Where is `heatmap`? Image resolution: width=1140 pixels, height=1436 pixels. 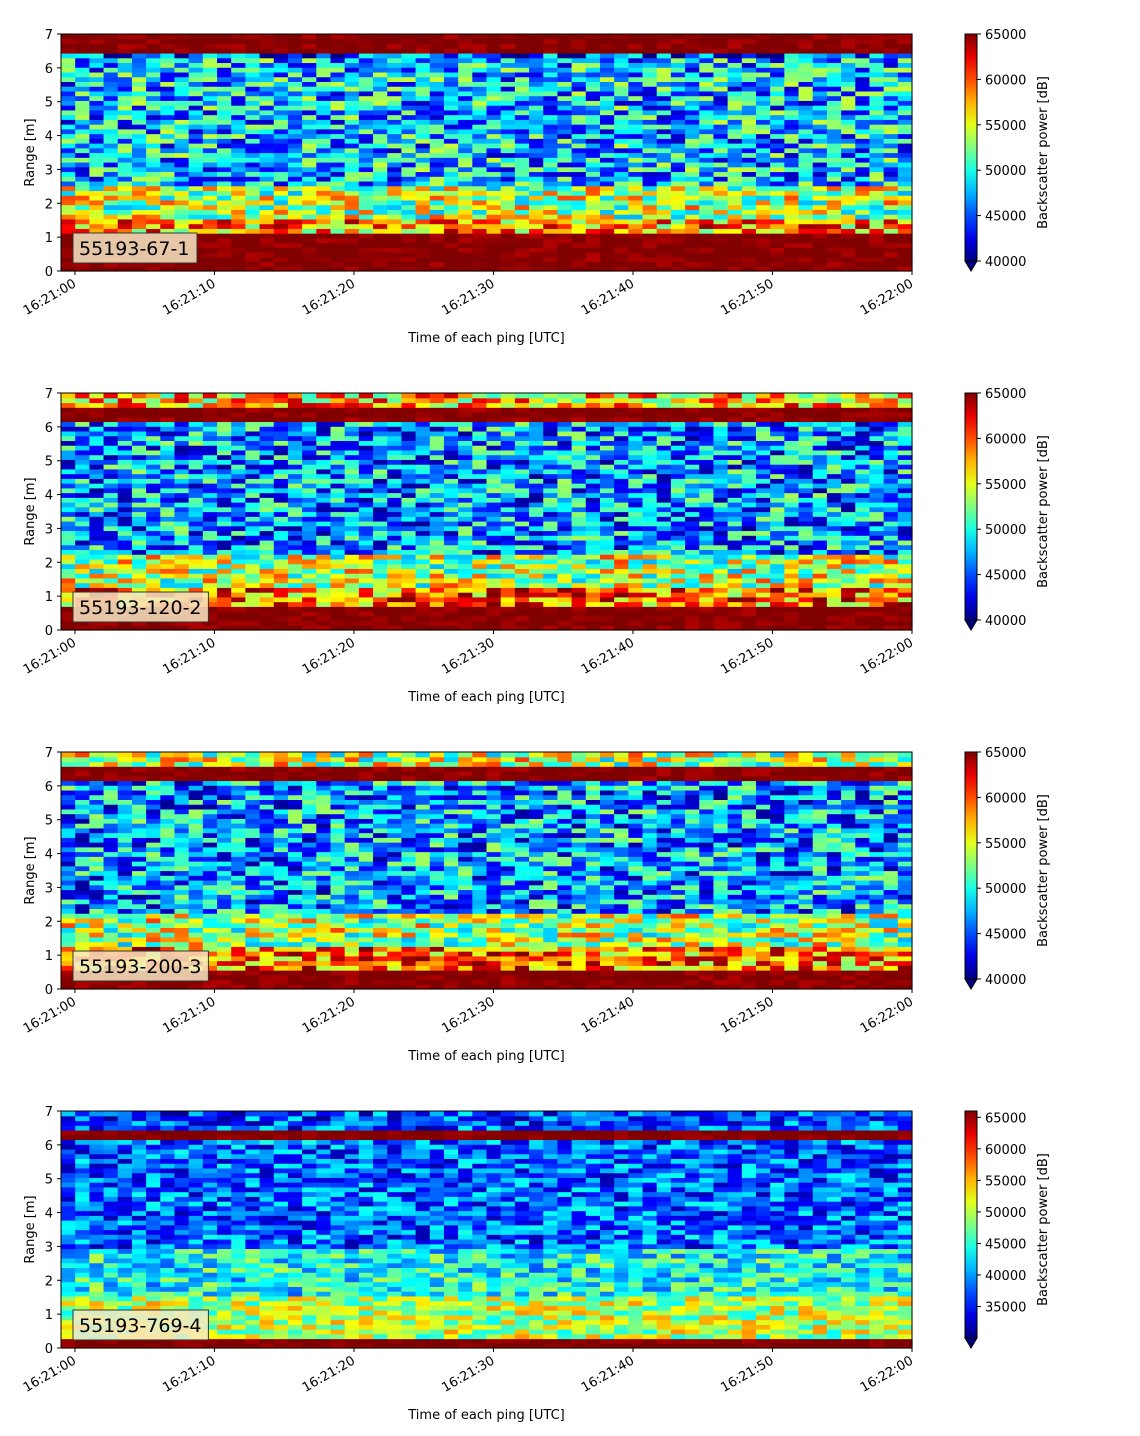
heatmap is located at coordinates (487, 153).